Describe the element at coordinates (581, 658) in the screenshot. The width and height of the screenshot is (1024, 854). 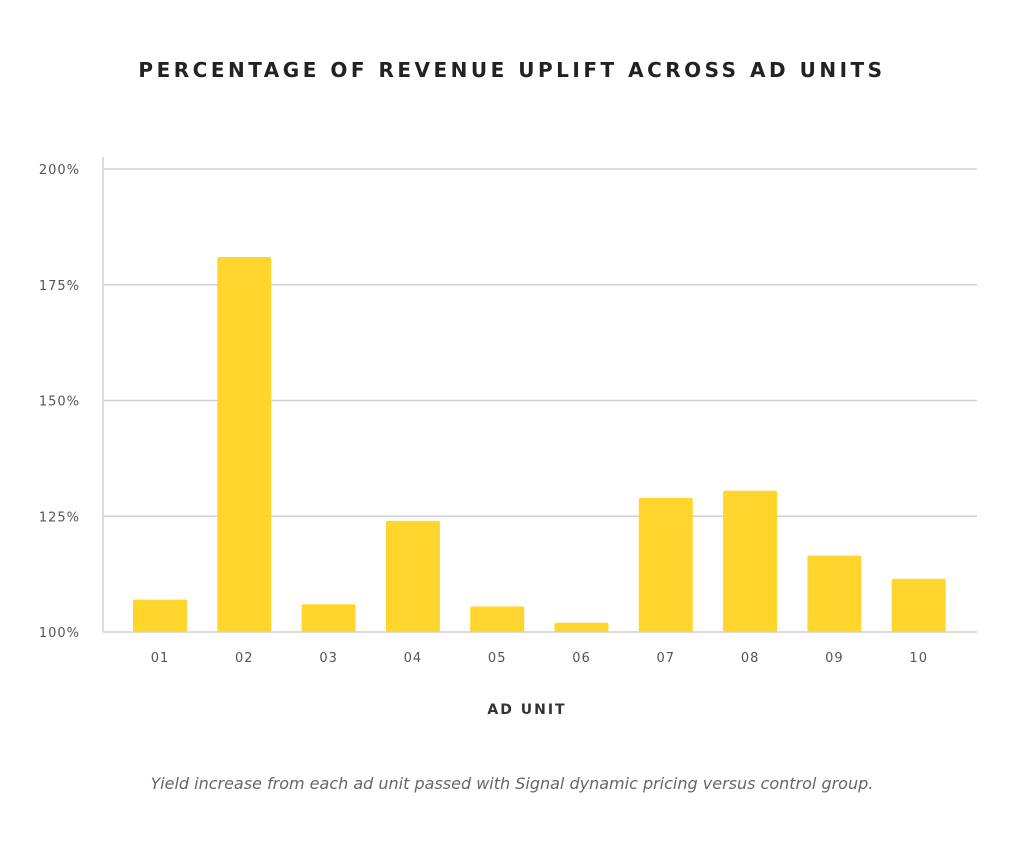
I see `x-tick-label: 06` at that location.